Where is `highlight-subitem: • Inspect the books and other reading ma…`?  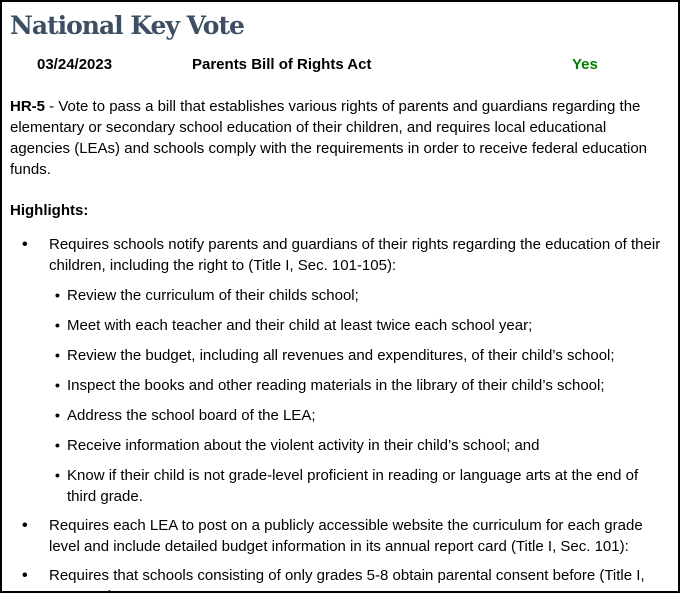
highlight-subitem: • Inspect the books and other reading ma… is located at coordinates (357, 385).